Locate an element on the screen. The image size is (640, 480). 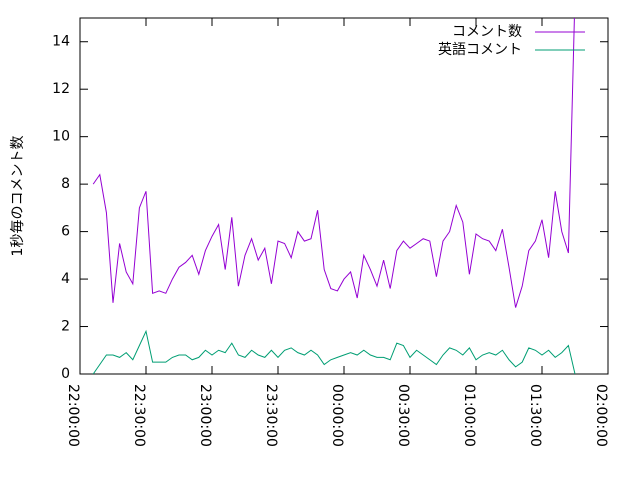
y-tick-label: 10 is located at coordinates (61, 137).